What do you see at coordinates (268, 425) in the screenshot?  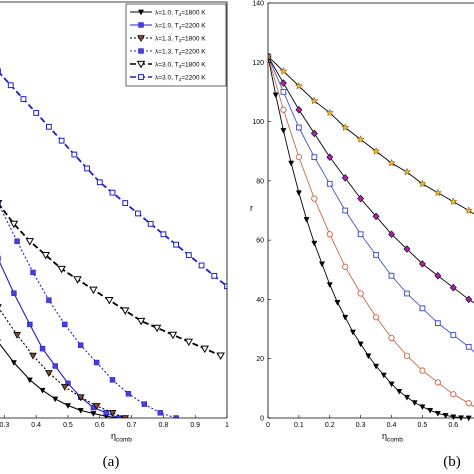 I see `x-tick-label-b-0: 0` at bounding box center [268, 425].